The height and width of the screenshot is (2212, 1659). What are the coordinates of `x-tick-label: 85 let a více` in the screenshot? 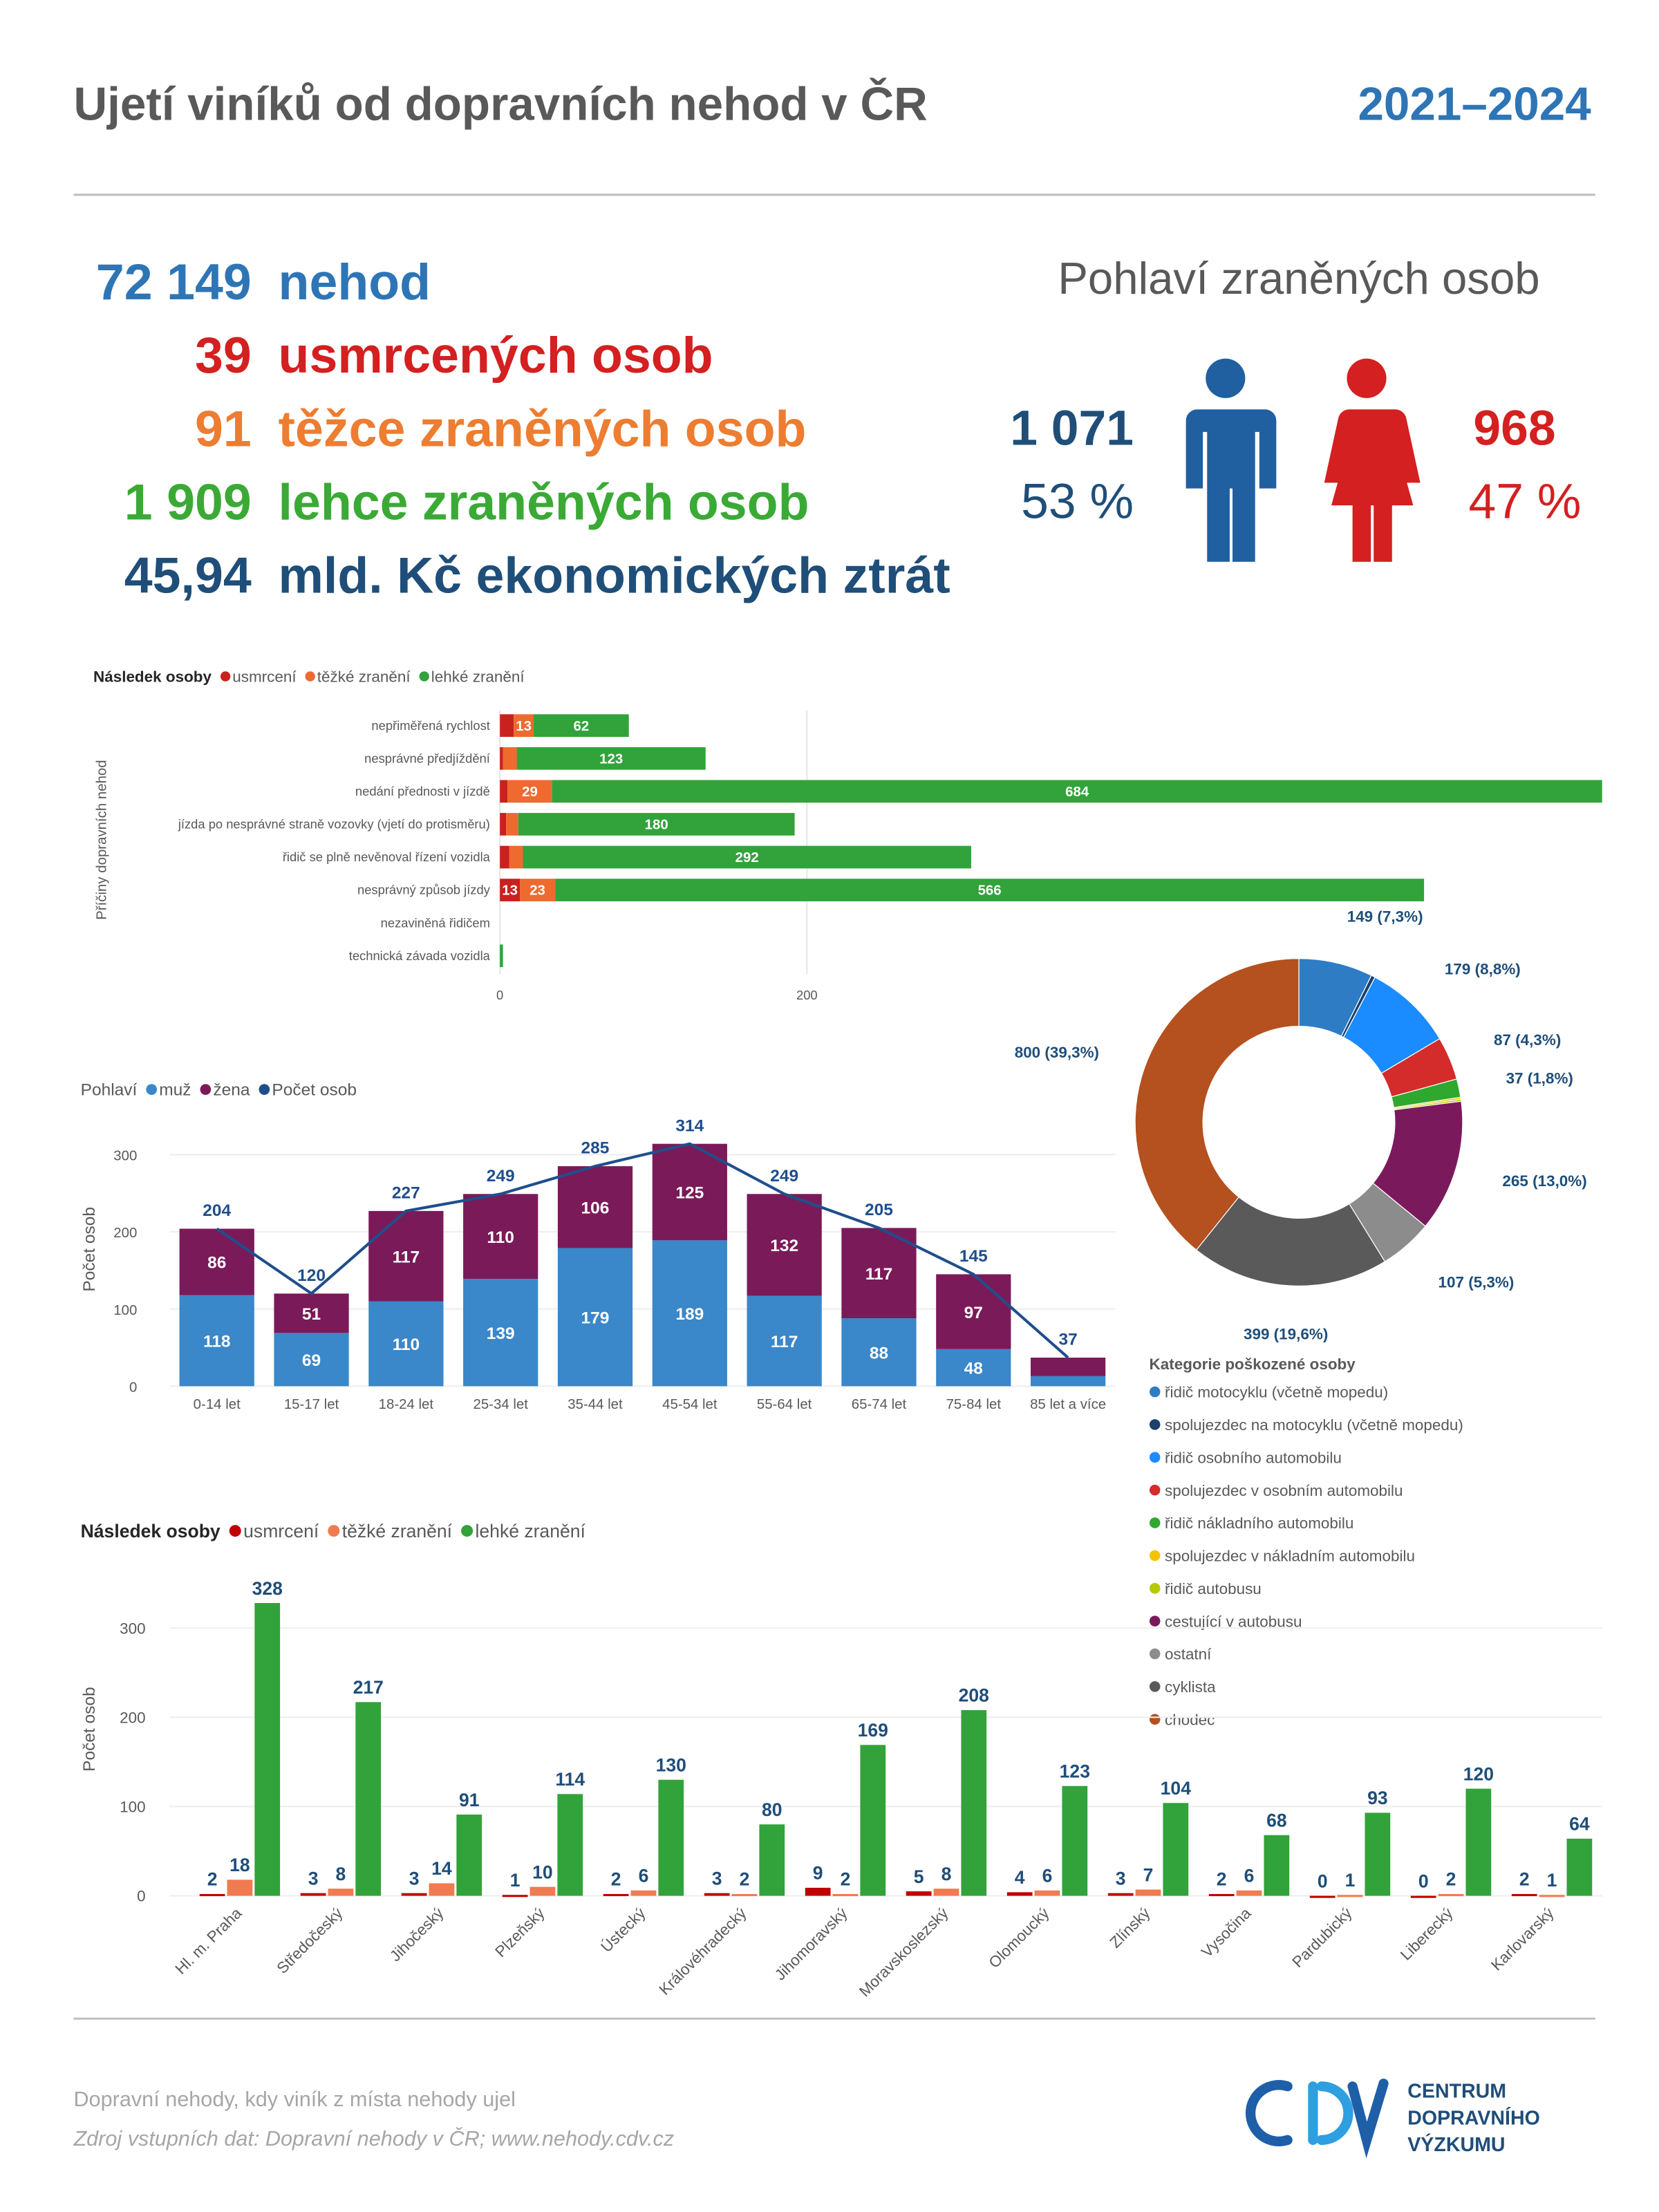 It's located at (1068, 1405).